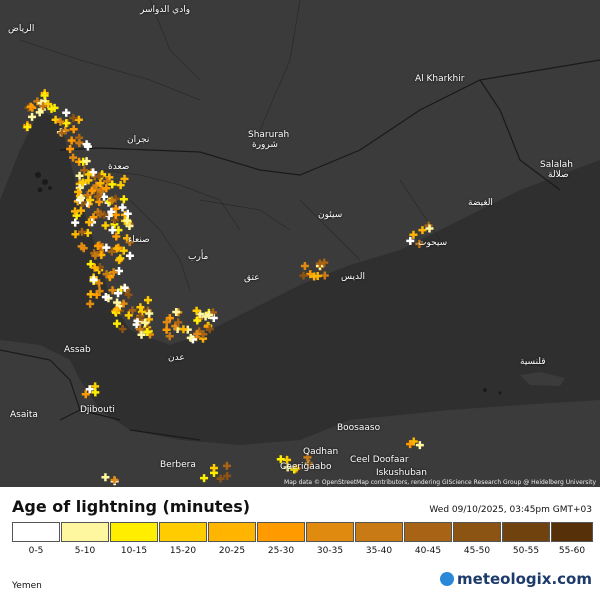 The width and height of the screenshot is (600, 600). I want to click on place-label: سيحوت, so click(433, 243).